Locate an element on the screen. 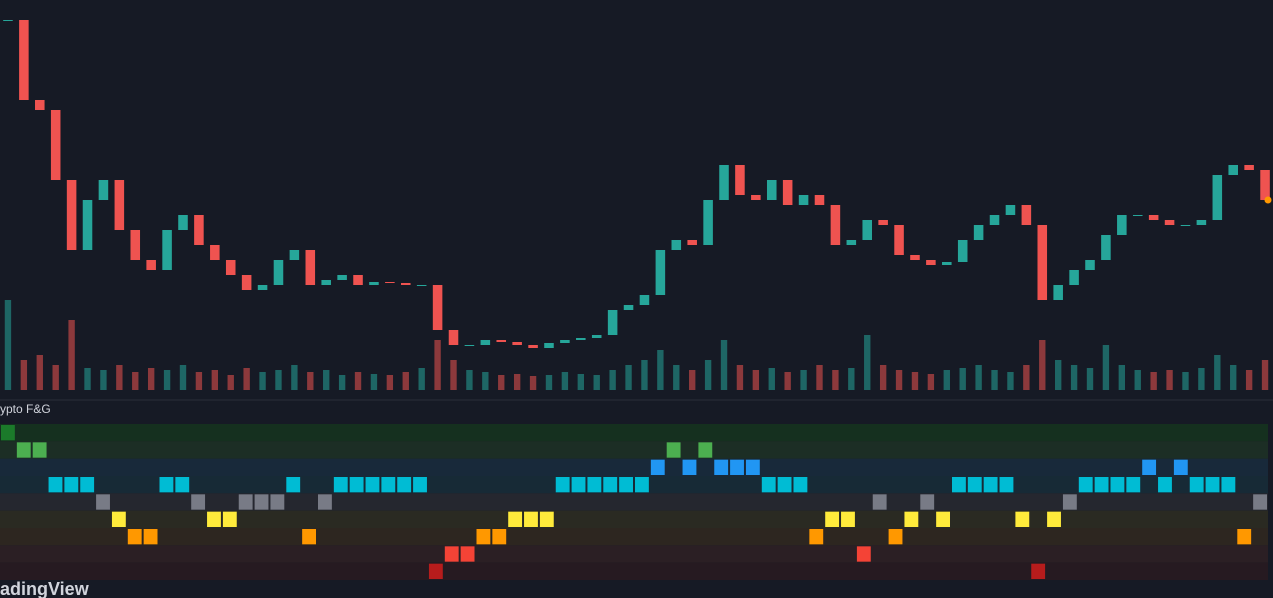  last-price-dot is located at coordinates (1268, 200).